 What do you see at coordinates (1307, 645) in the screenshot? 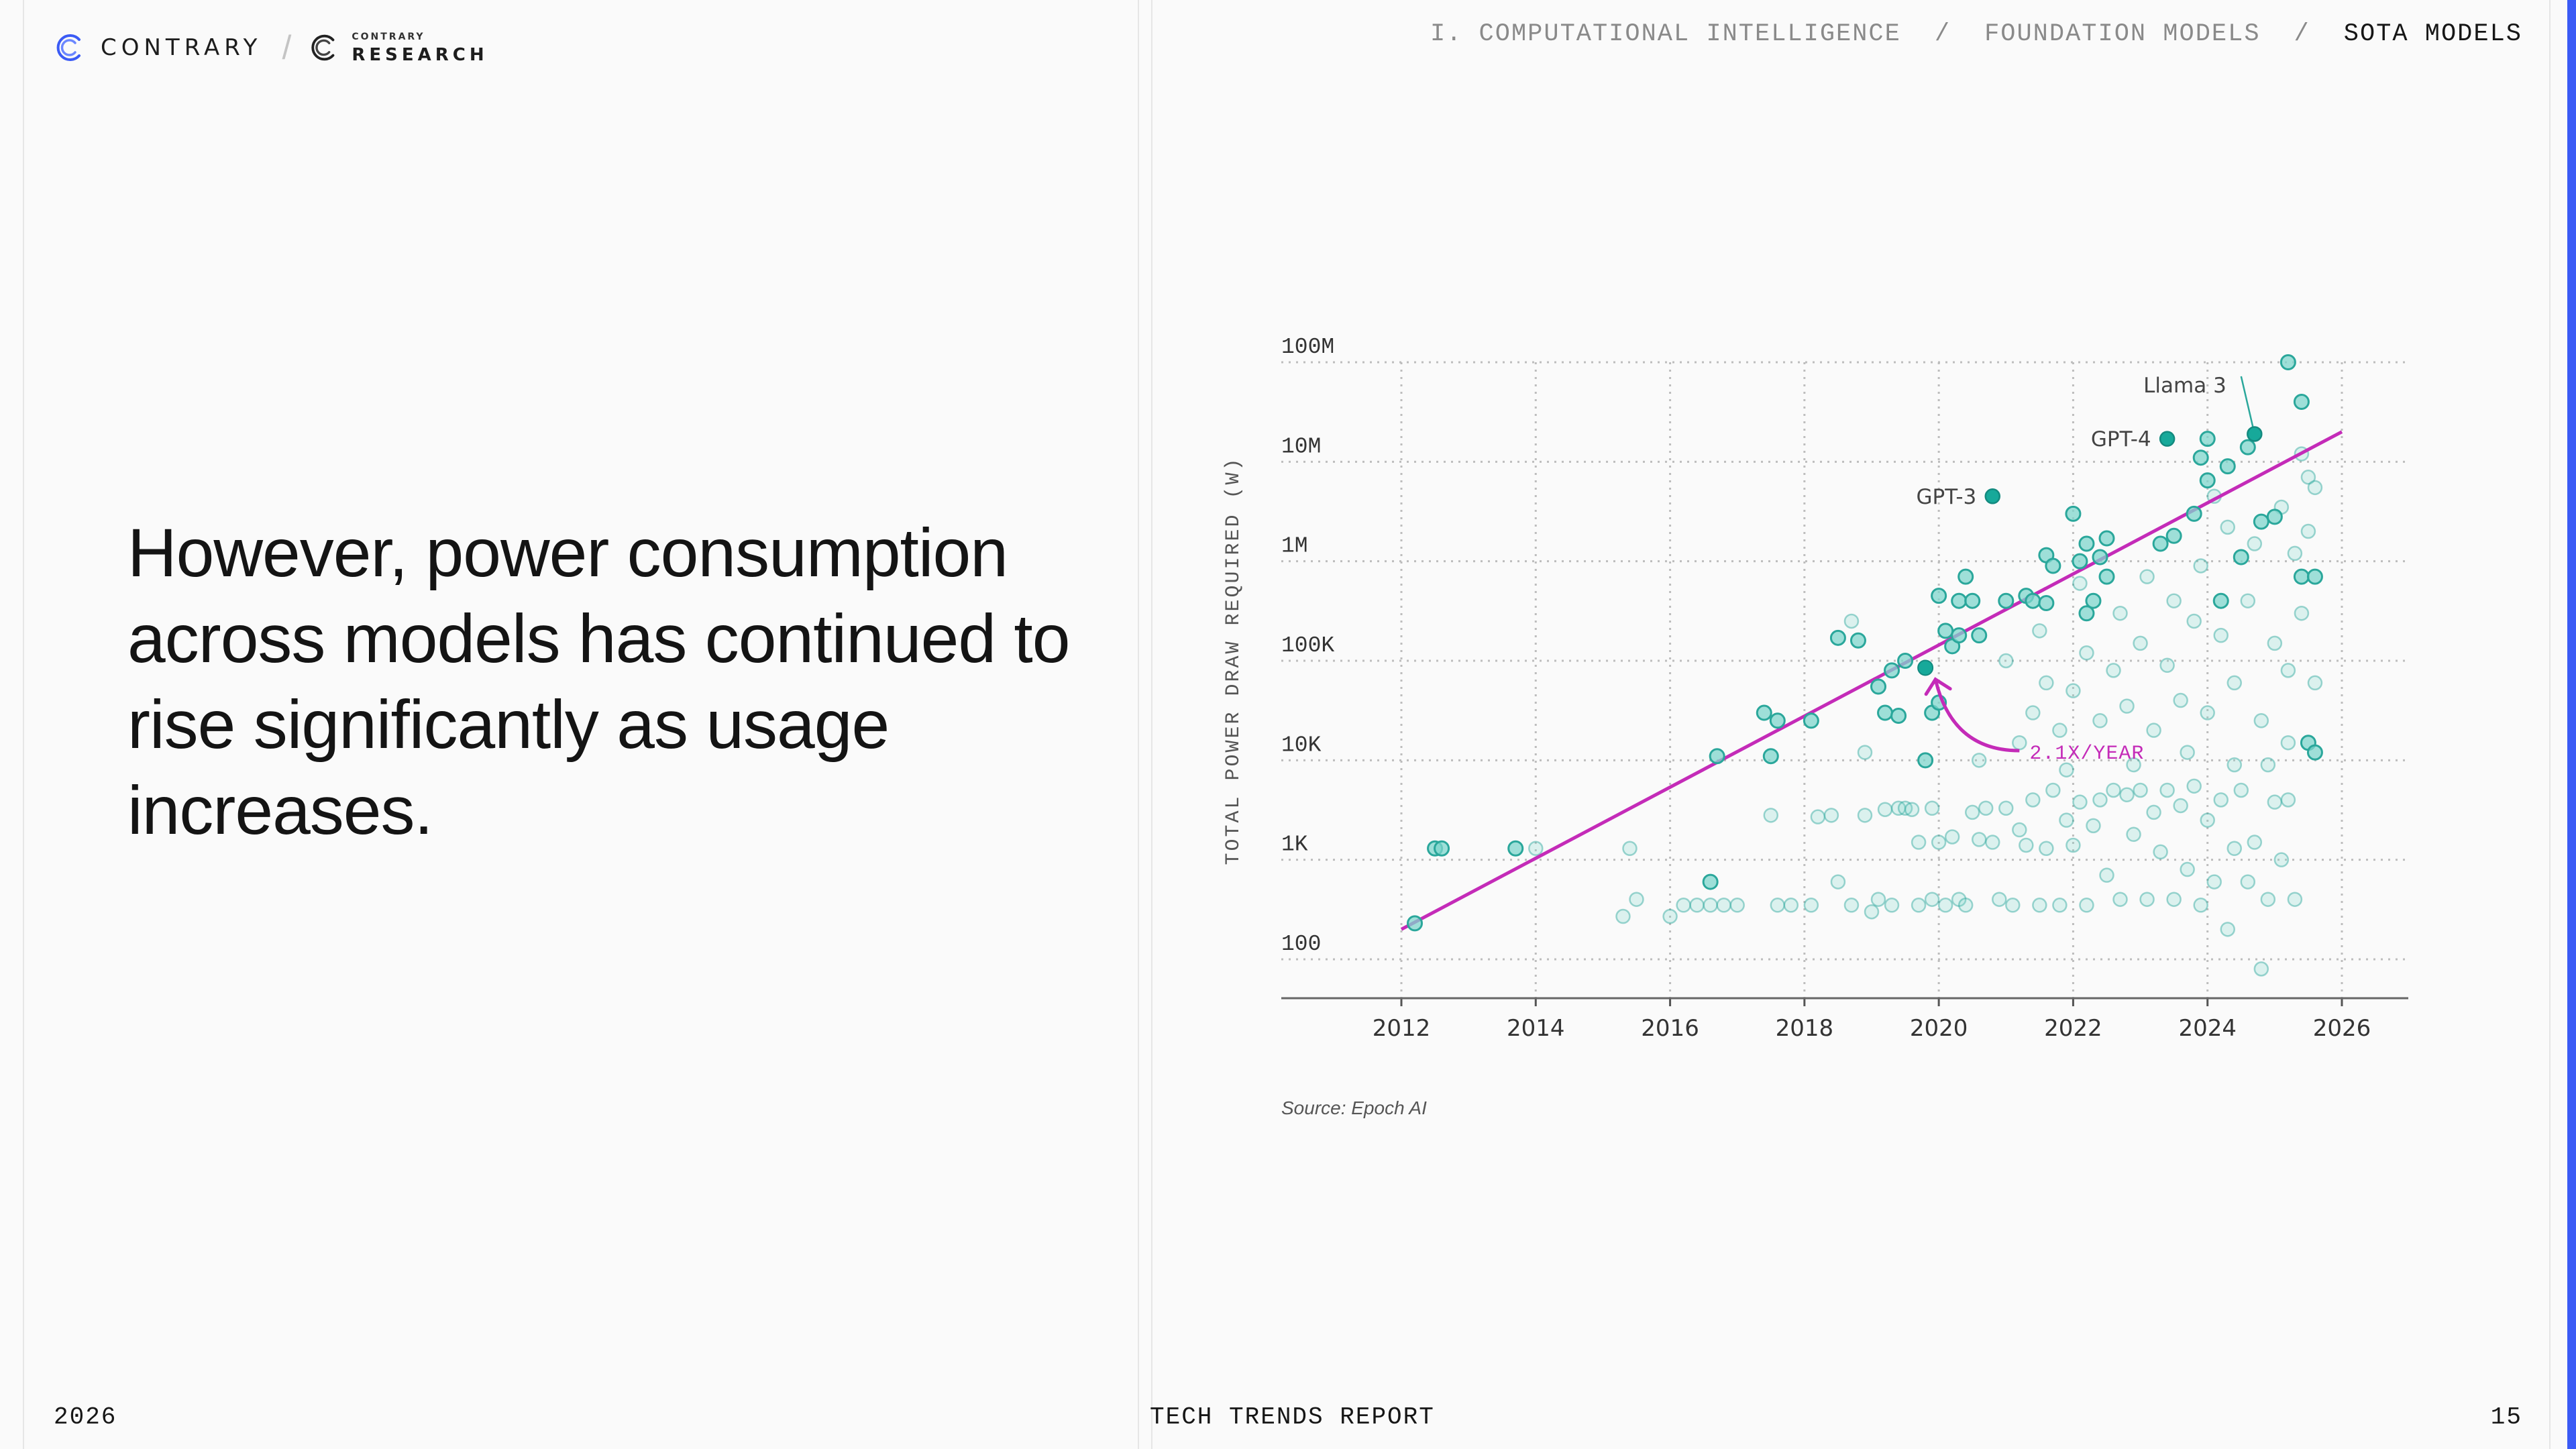
I see `y-tick-label: 100K` at bounding box center [1307, 645].